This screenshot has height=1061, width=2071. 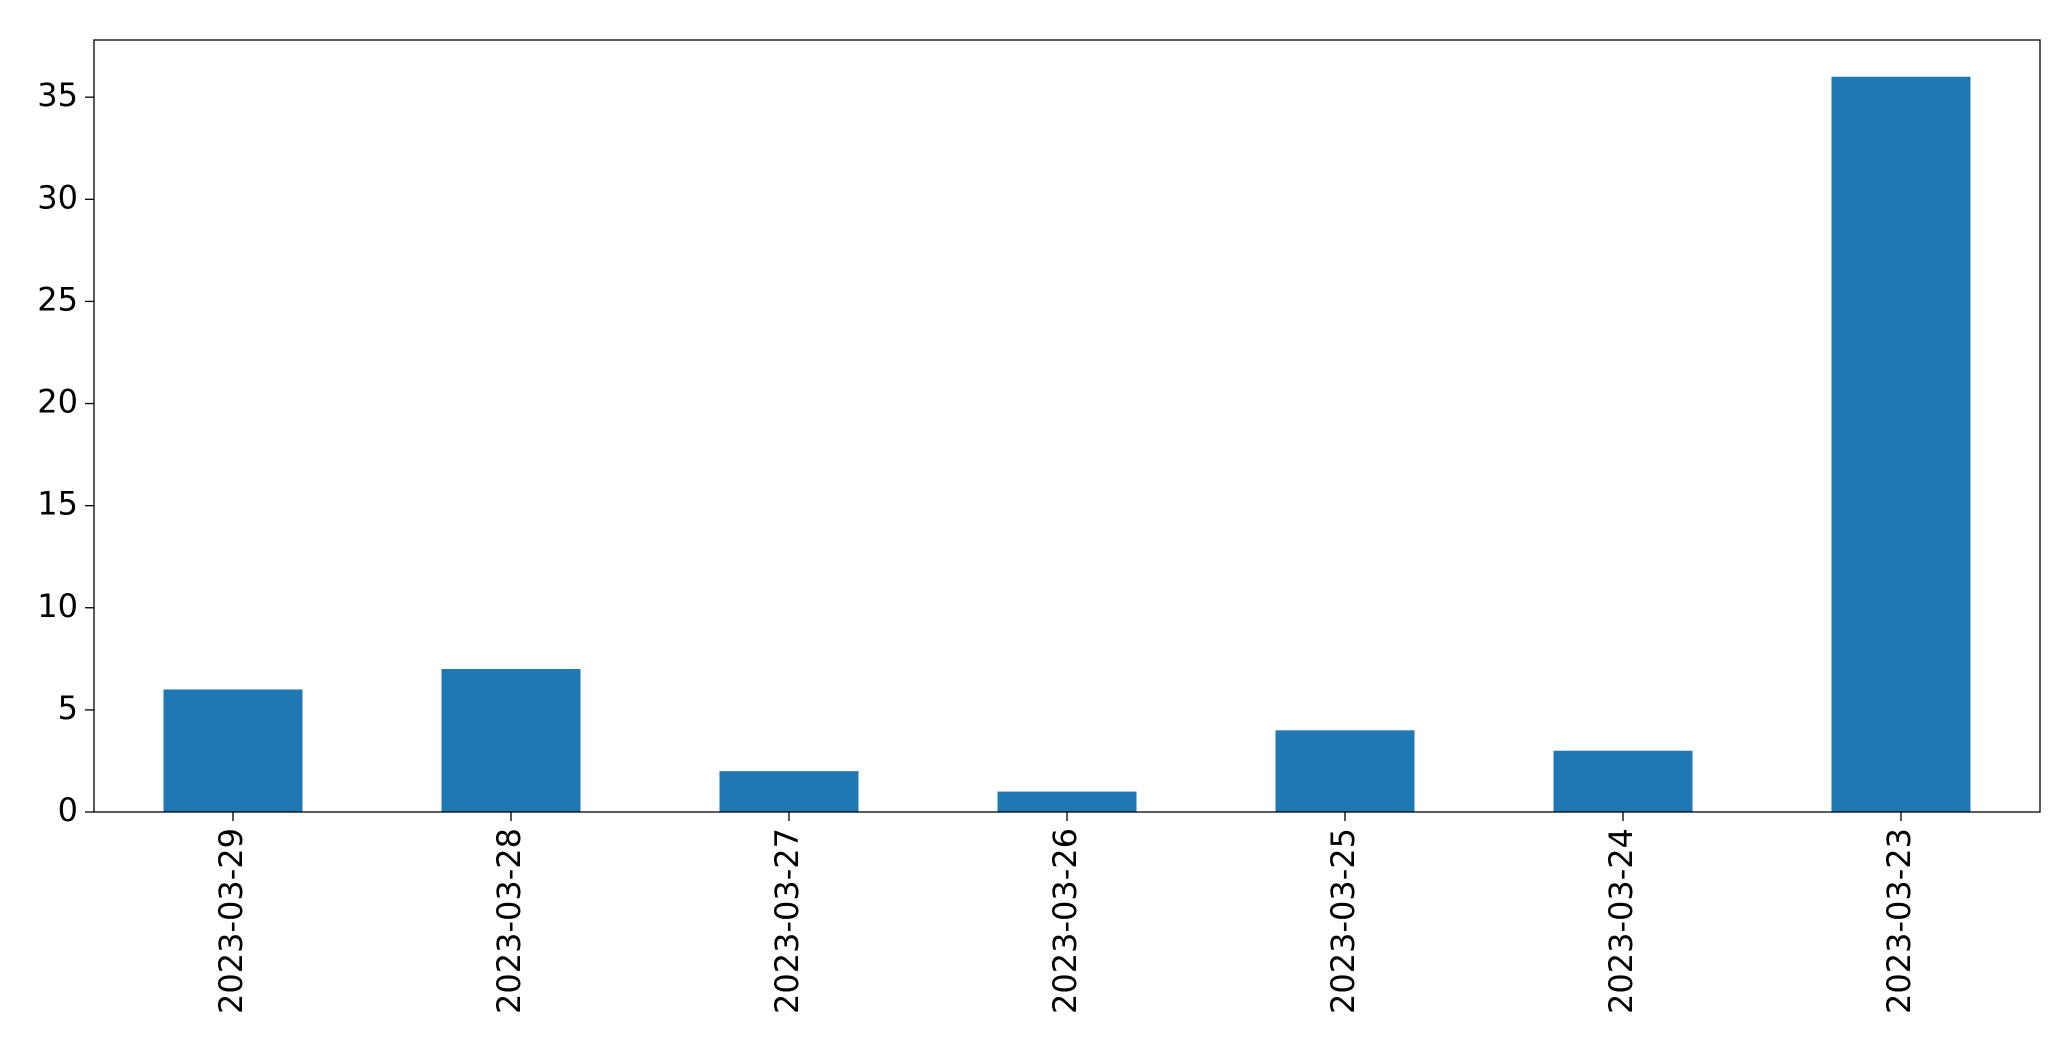 I want to click on y-tick-label: 20, so click(x=57, y=402).